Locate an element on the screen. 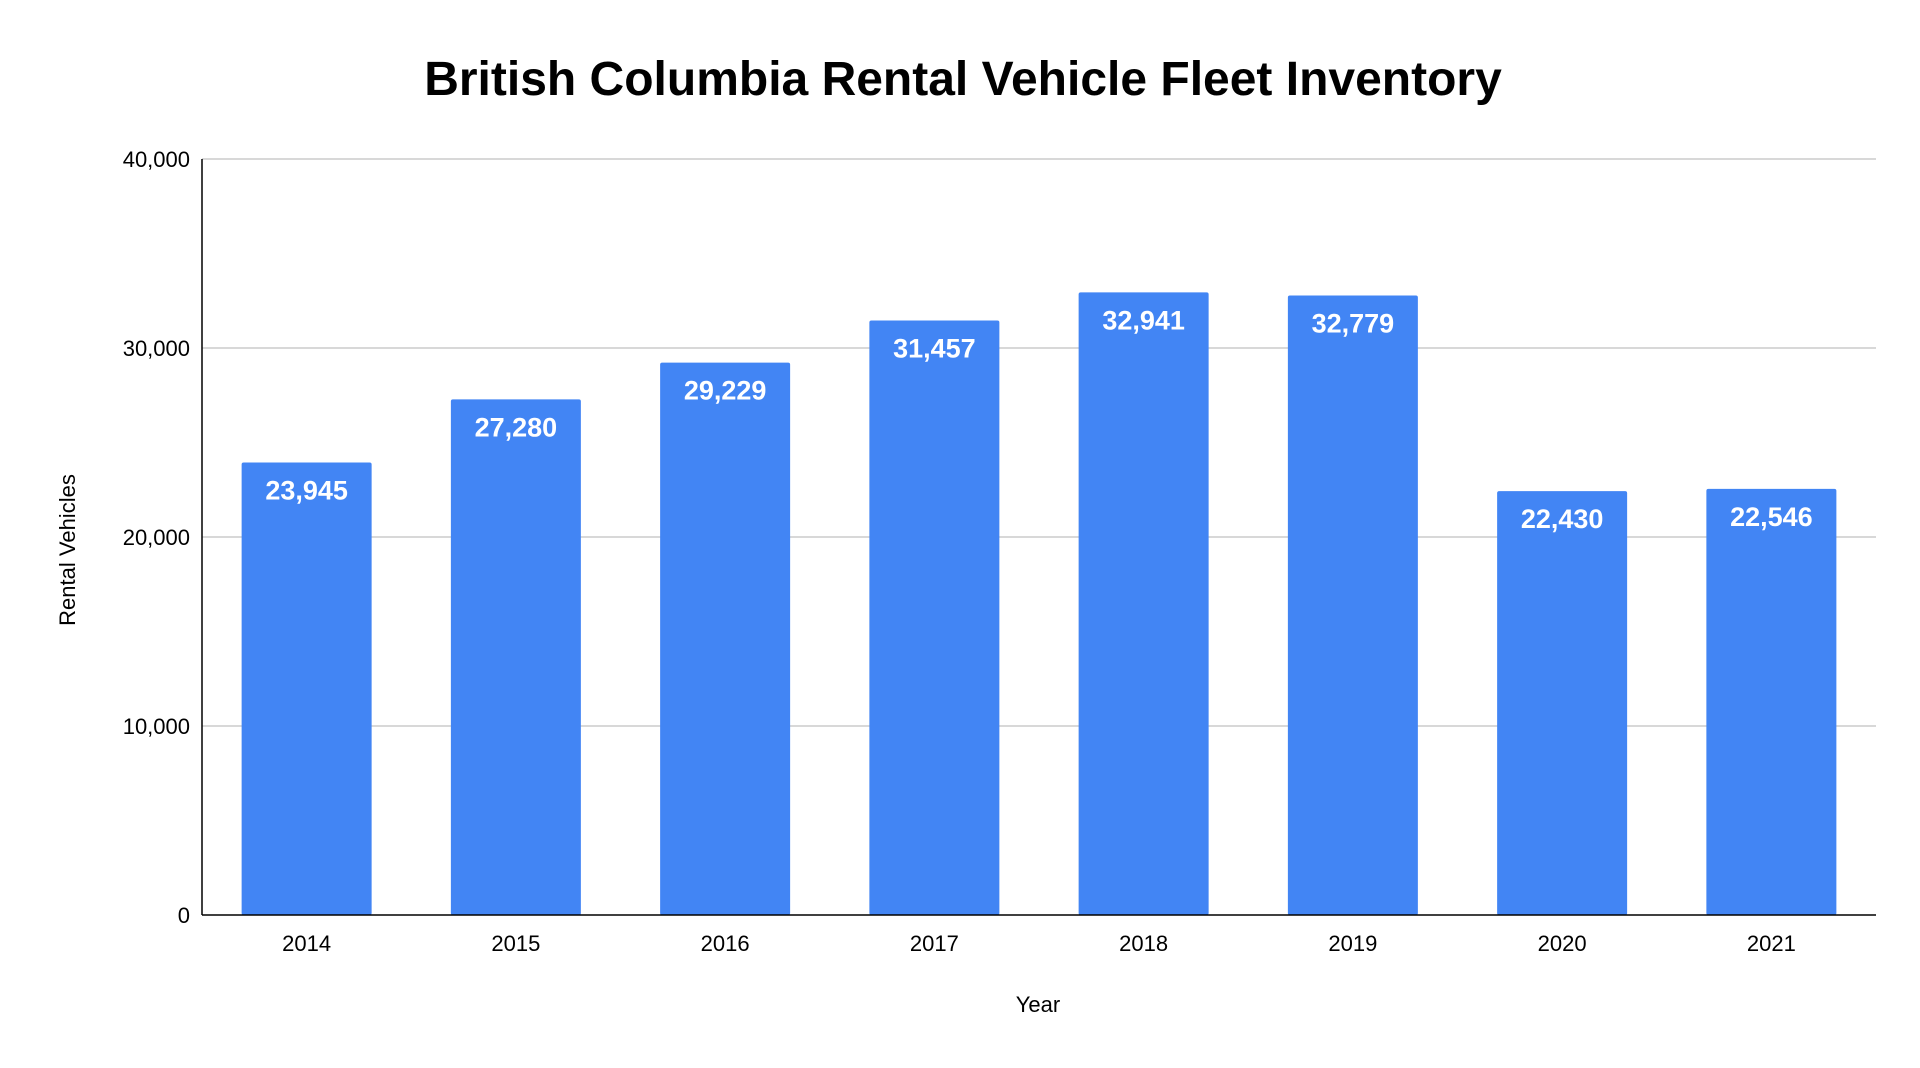 Image resolution: width=1920 pixels, height=1068 pixels. y-tick-labels: 0 10,000 20,000 30,000 40,000 is located at coordinates (156, 537).